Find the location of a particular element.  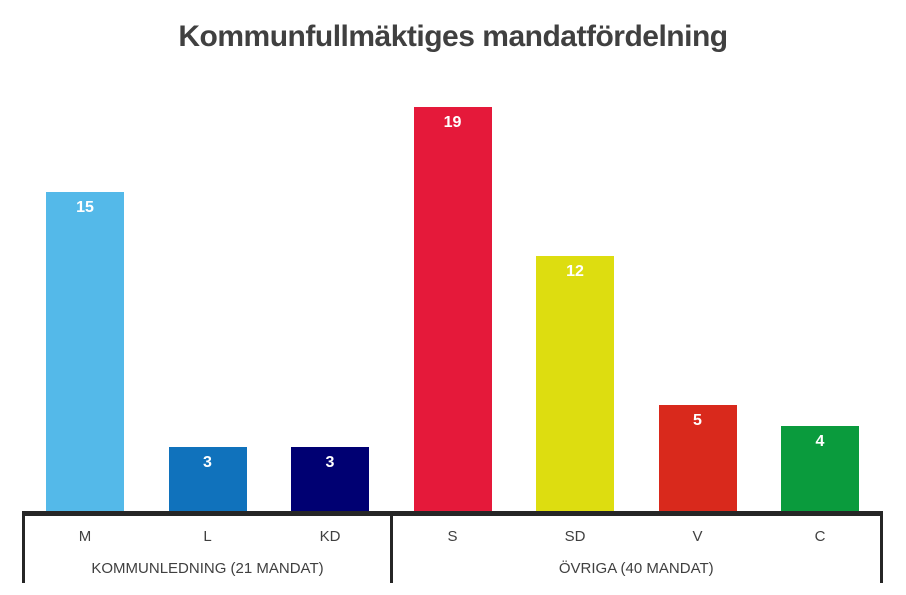

bar-M: 15 is located at coordinates (85, 351).